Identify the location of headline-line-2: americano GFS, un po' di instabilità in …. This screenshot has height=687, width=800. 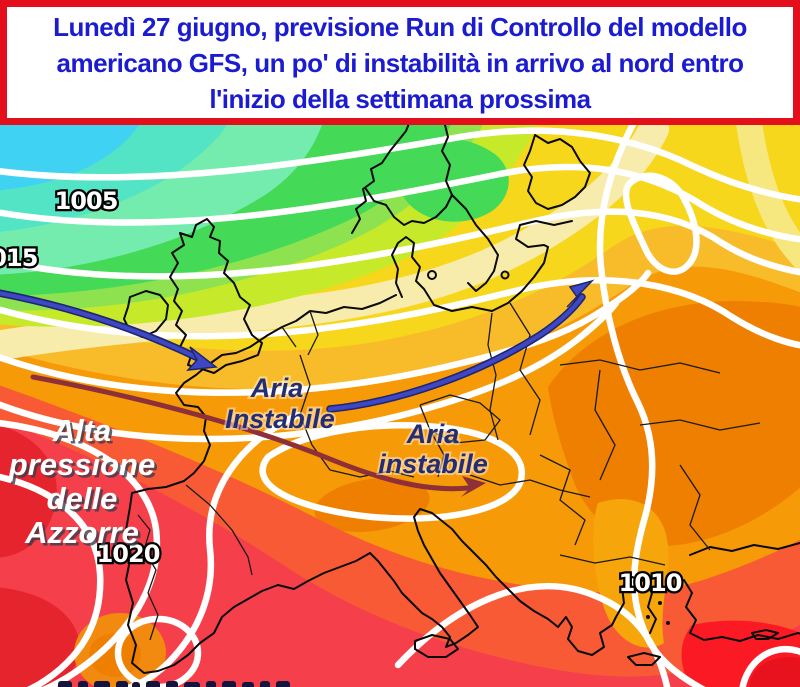
(400, 62).